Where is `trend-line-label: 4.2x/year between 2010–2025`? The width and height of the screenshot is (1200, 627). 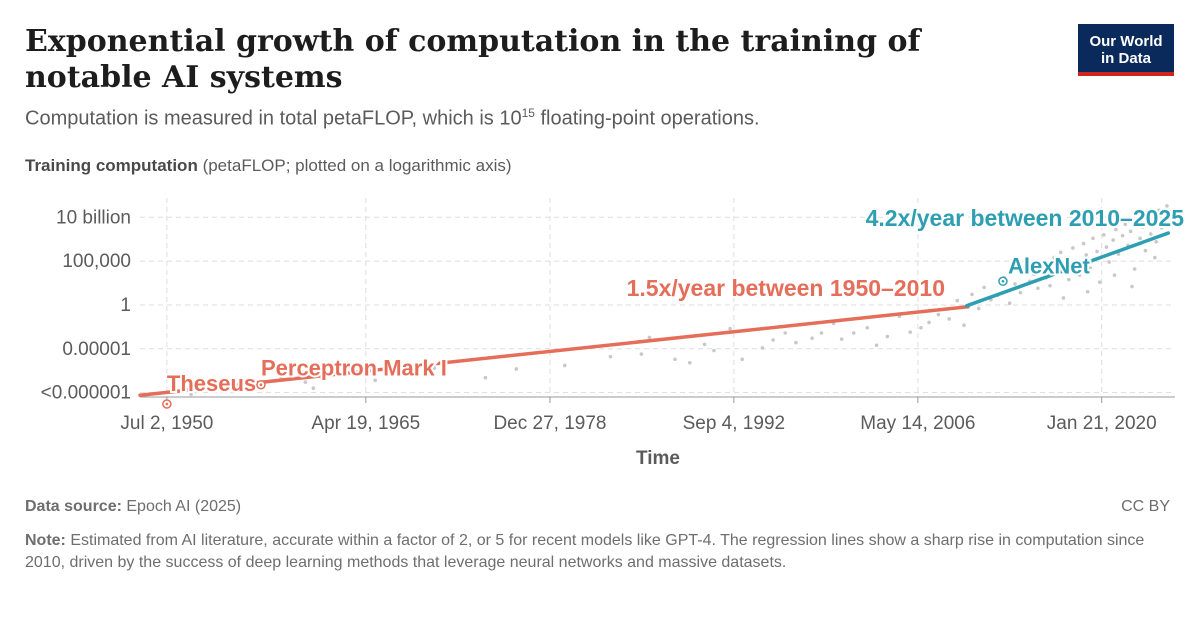
trend-line-label: 4.2x/year between 2010–2025 is located at coordinates (1025, 218).